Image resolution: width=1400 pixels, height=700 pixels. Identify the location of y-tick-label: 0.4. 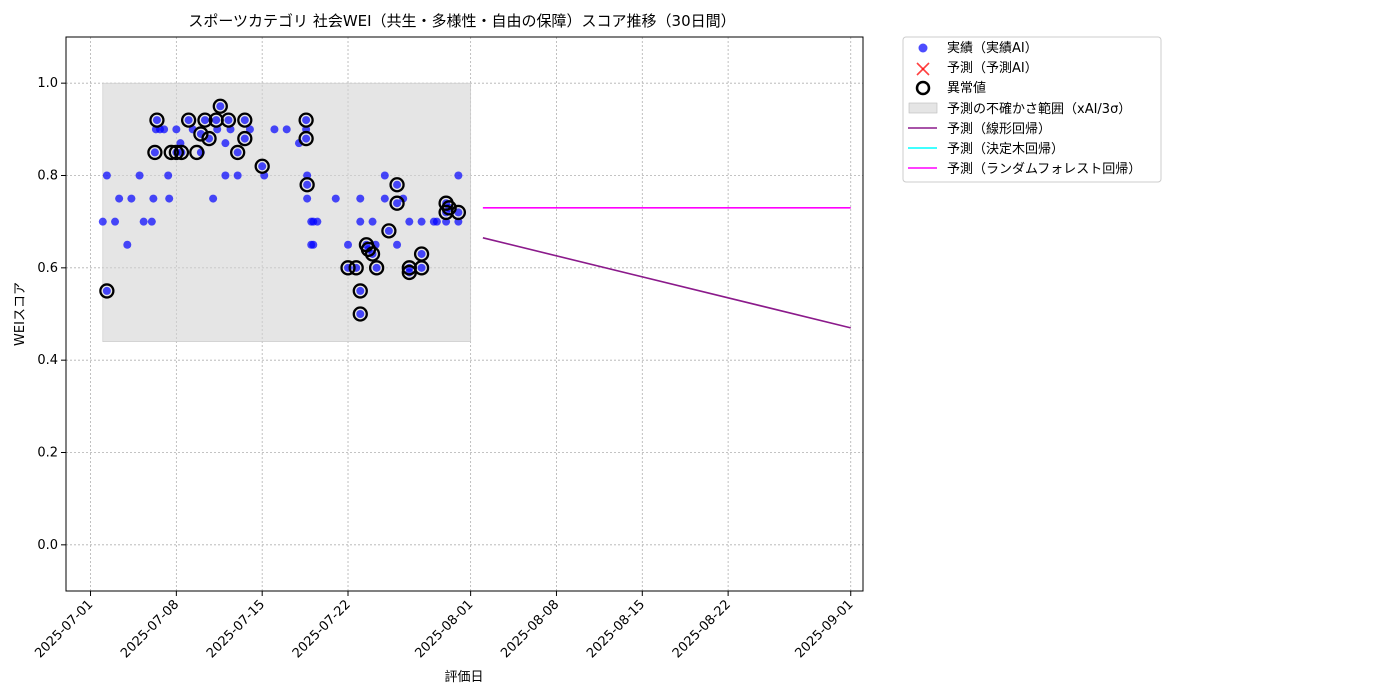
(47, 360).